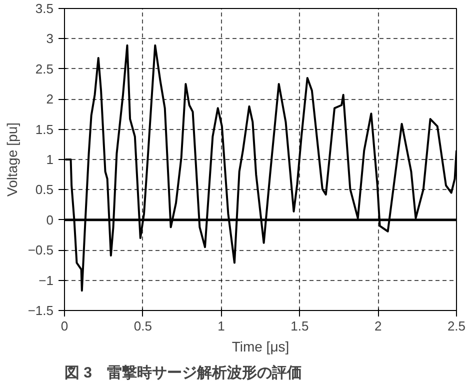  I want to click on y-tick-label: 0.5, so click(44, 190).